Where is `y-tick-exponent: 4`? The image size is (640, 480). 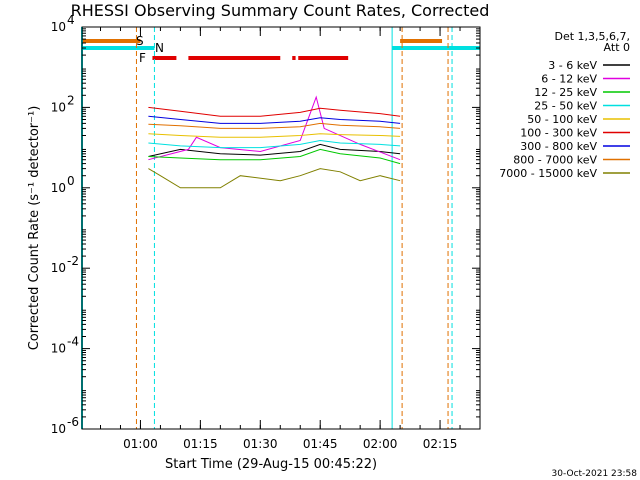 y-tick-exponent: 4 is located at coordinates (71, 20).